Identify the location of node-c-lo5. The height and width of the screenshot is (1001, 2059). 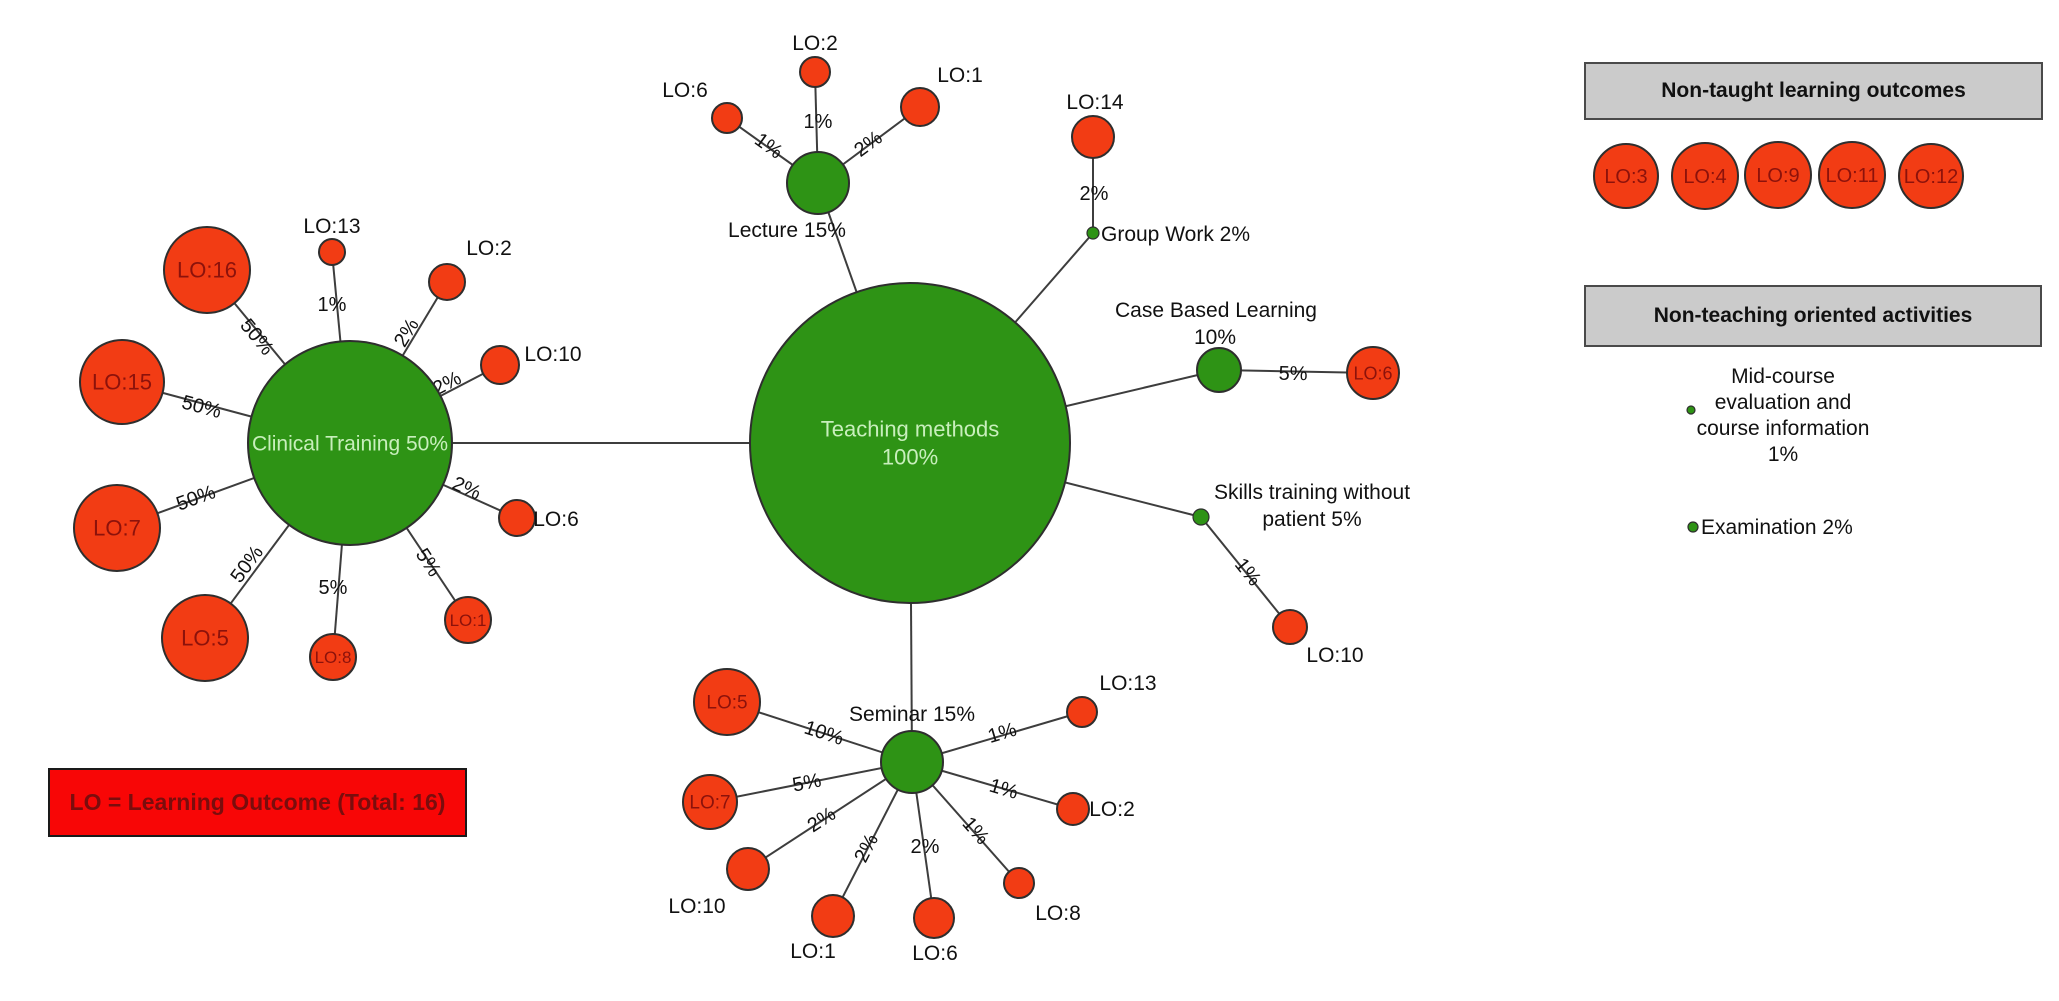
(205, 638).